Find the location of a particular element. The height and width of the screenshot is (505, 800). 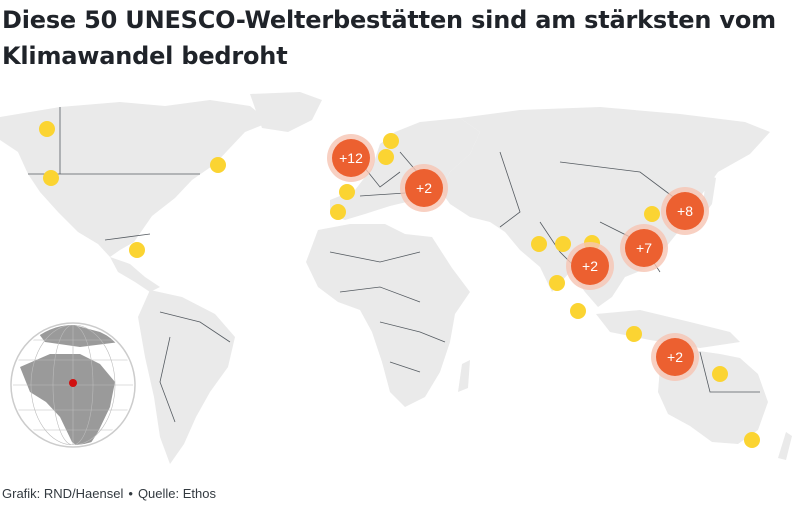

new-zealand is located at coordinates (785, 446).